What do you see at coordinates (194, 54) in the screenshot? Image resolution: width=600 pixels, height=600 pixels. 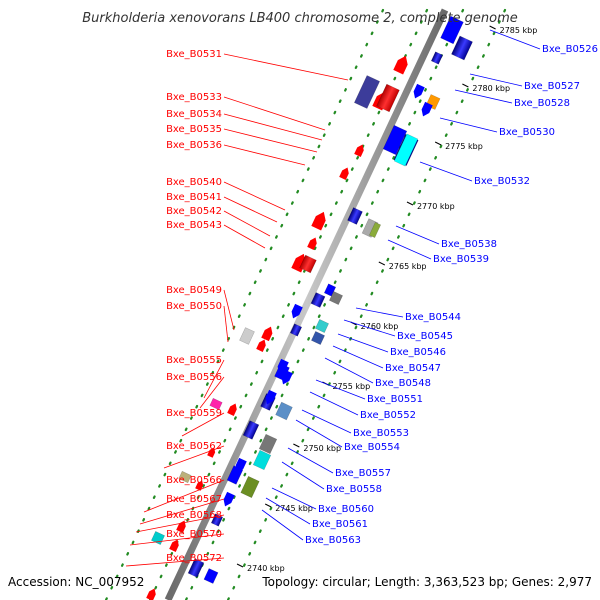 I see `left-gene-label: Bxe_B0531` at bounding box center [194, 54].